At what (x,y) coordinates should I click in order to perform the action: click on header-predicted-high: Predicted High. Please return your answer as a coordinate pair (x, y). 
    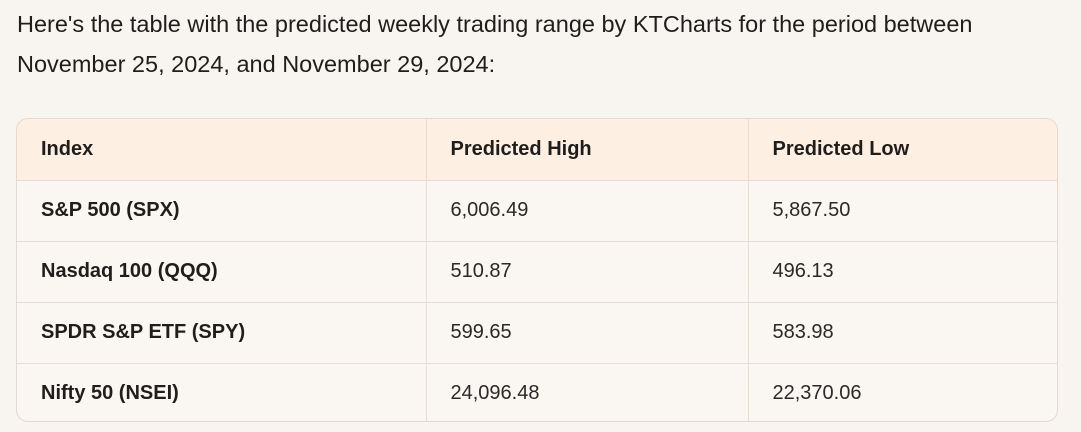
    Looking at the image, I should click on (586, 150).